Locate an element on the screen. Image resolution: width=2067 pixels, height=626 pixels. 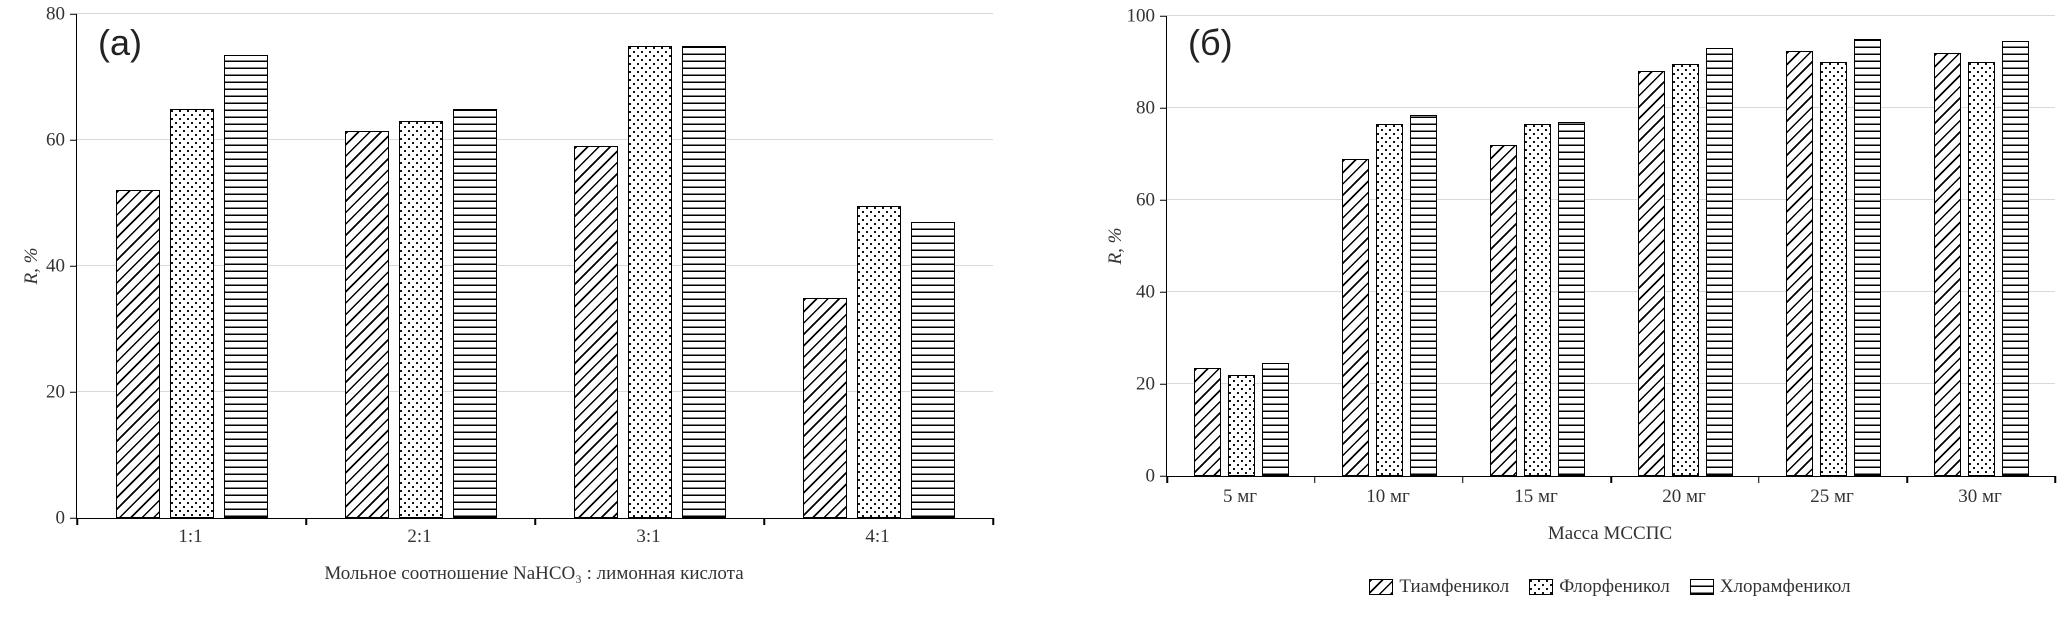
legend: Тиамфеникол Флорфеникол Хлорамфеникол is located at coordinates (1610, 587).